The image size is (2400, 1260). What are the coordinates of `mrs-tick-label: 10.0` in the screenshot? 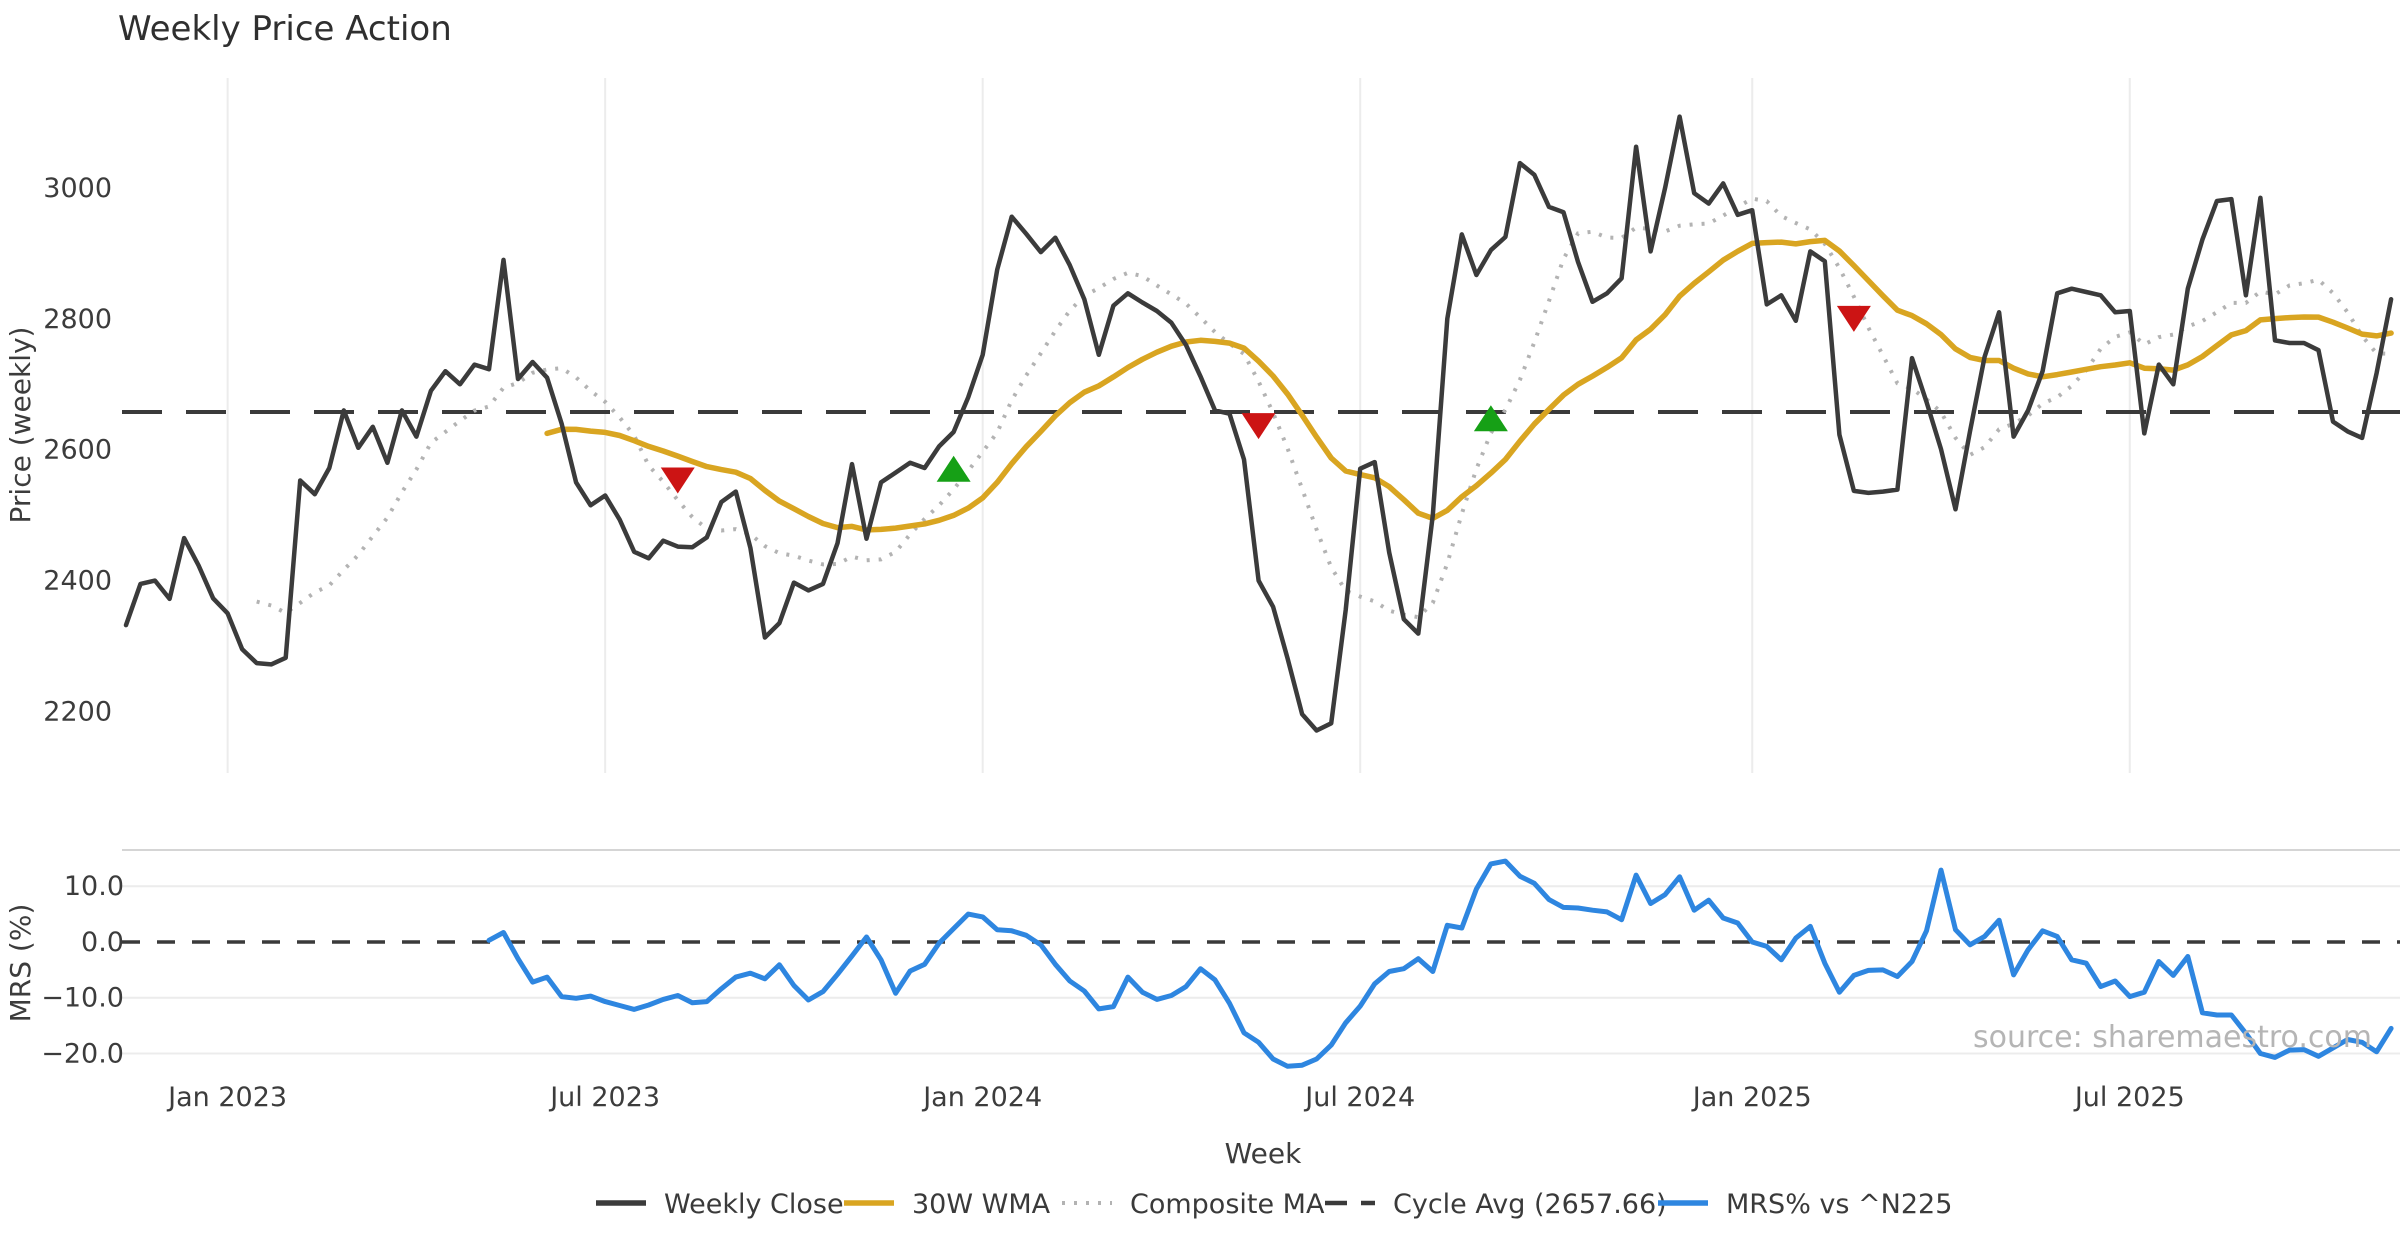 It's located at (94, 886).